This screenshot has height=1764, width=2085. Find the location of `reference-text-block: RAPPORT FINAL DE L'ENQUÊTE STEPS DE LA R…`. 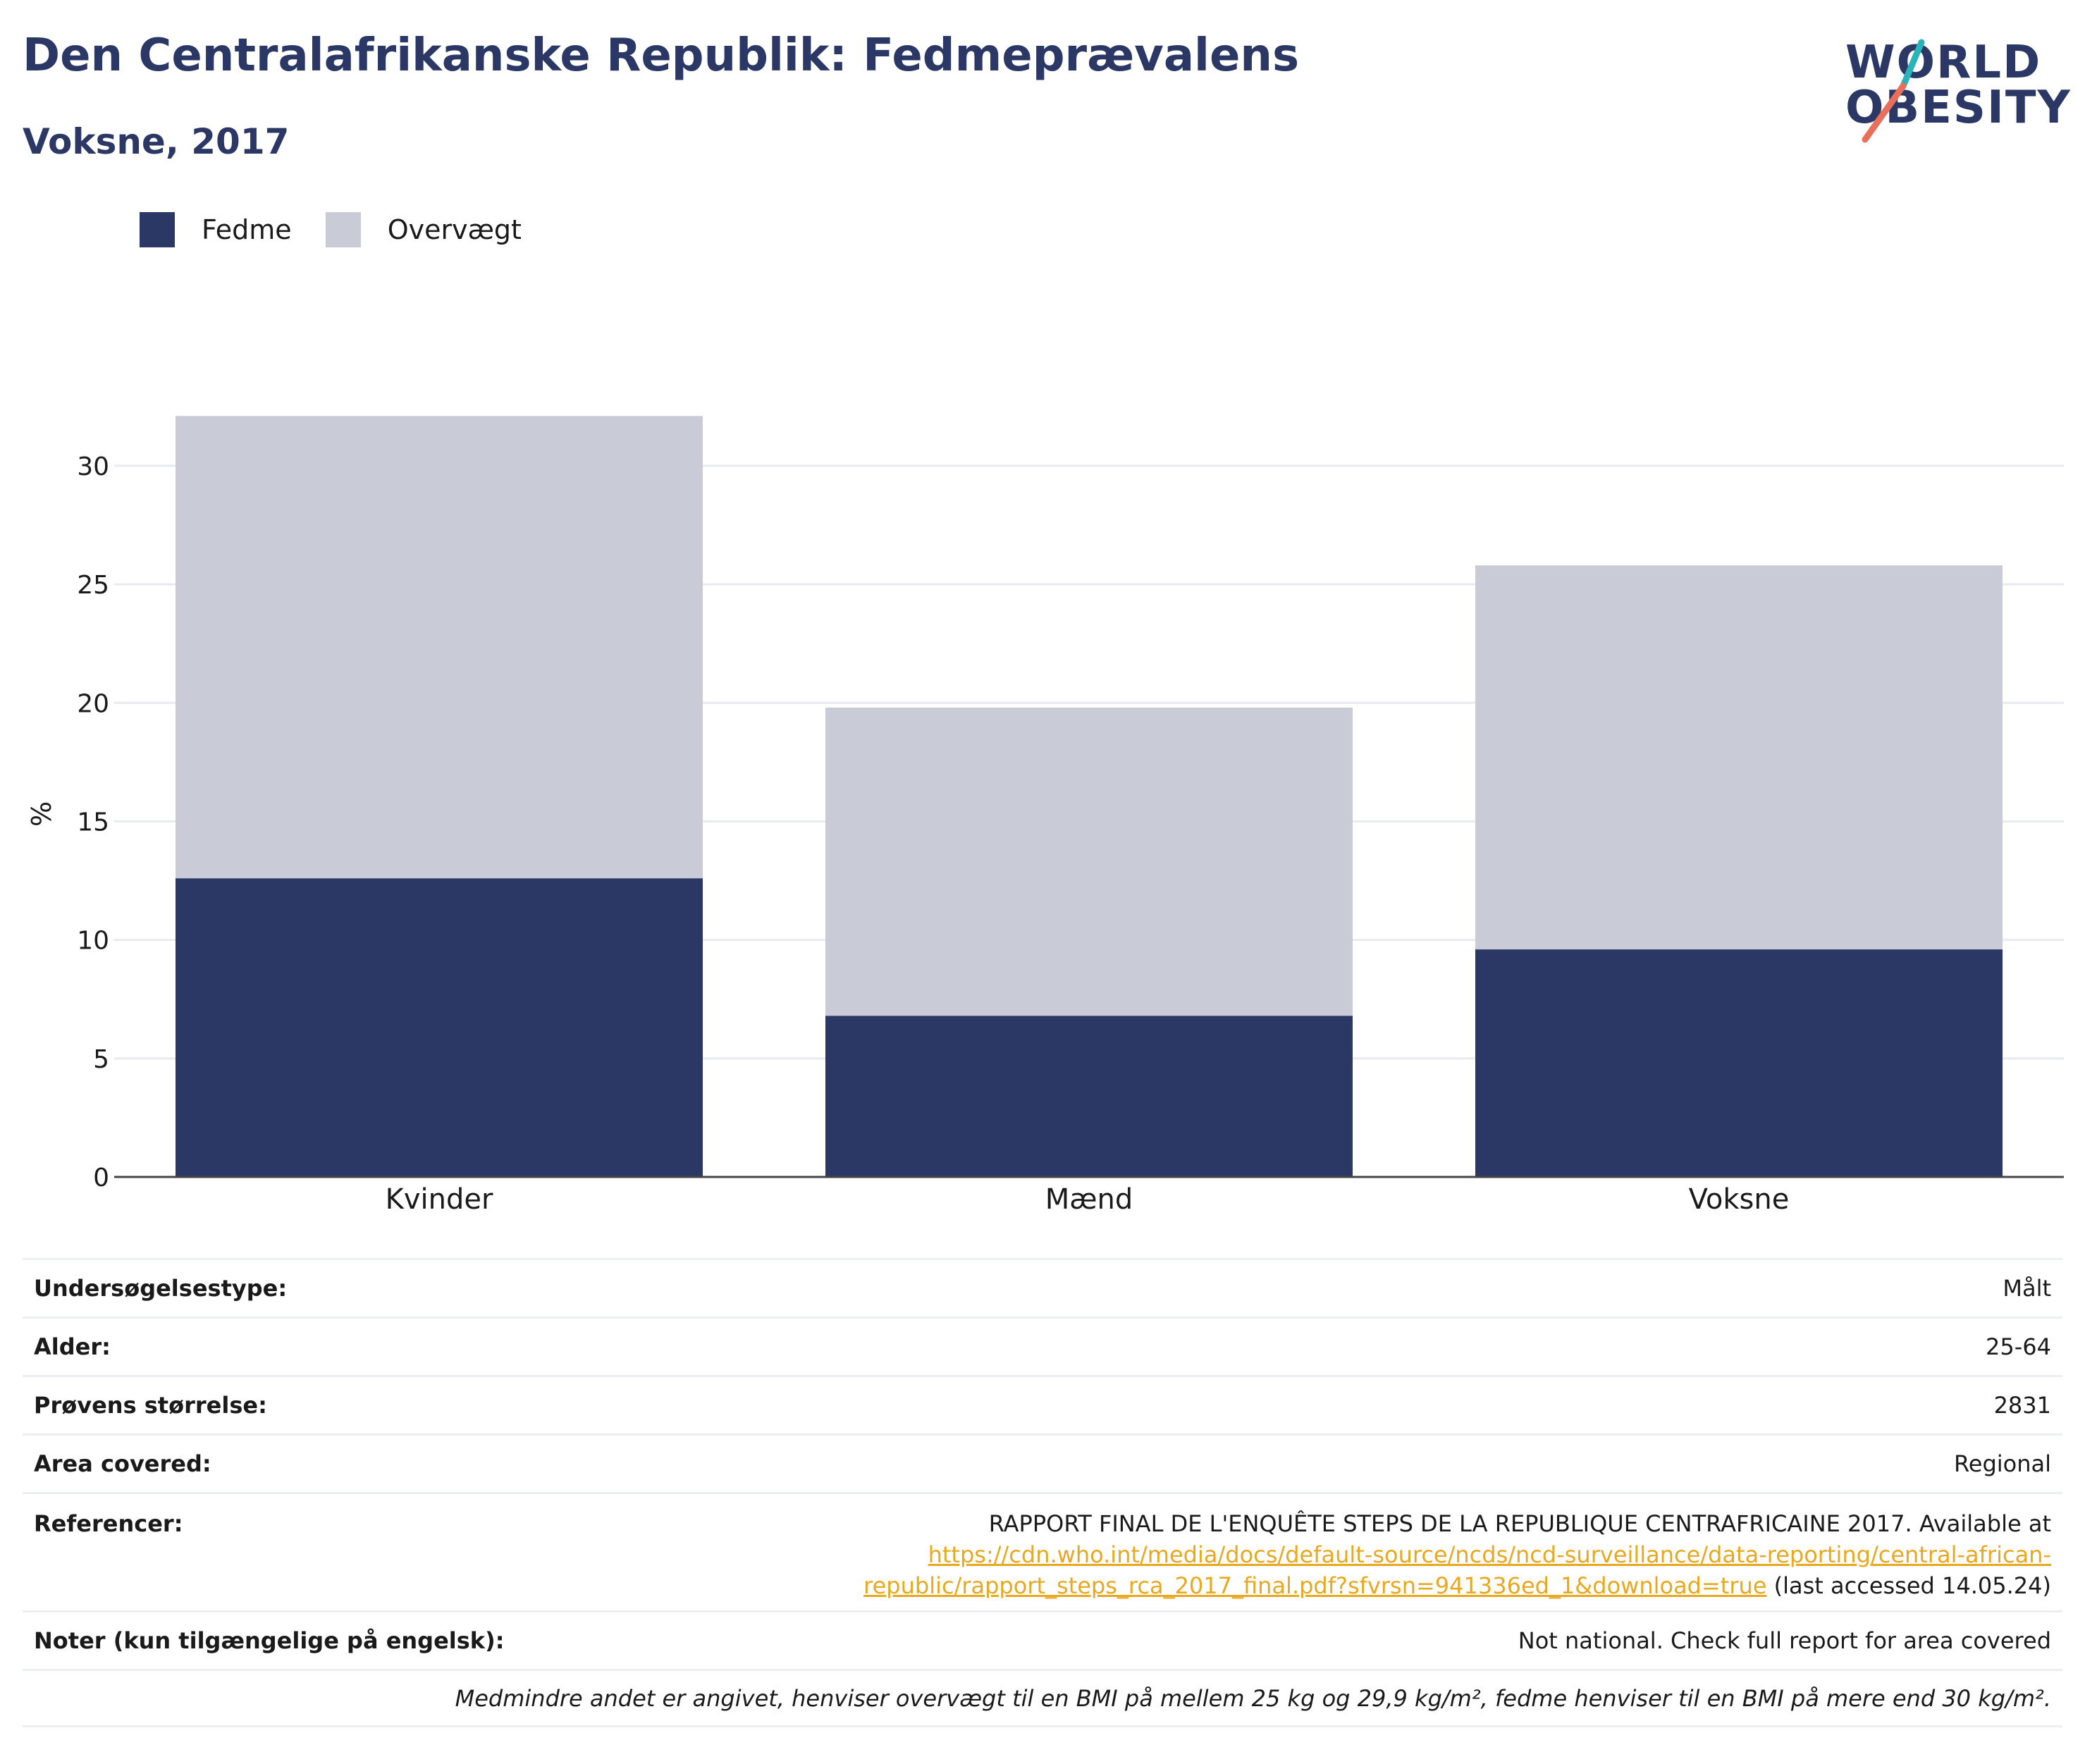

reference-text-block: RAPPORT FINAL DE L'ENQUÊTE STEPS DE LA R… is located at coordinates (1457, 1554).